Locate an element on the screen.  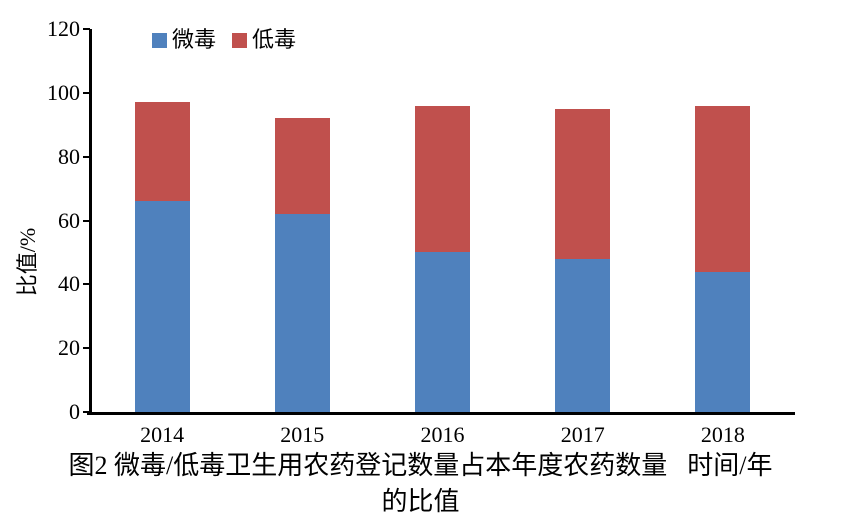
legend-item-低毒: 低毒 is located at coordinates (264, 40).